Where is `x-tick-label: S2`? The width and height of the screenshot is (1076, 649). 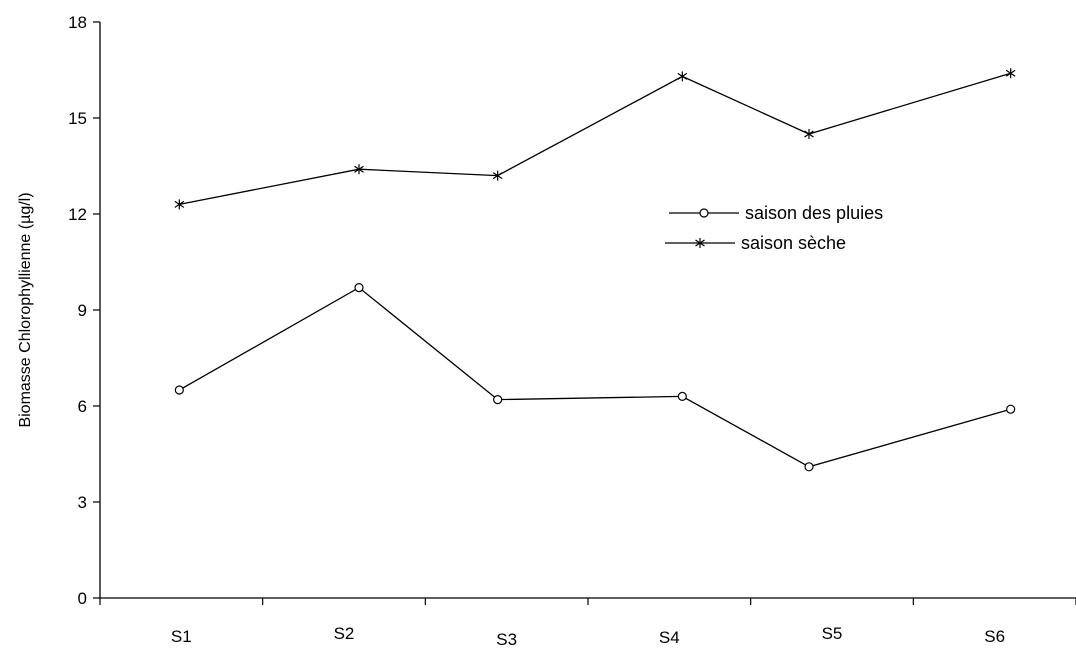 x-tick-label: S2 is located at coordinates (344, 633).